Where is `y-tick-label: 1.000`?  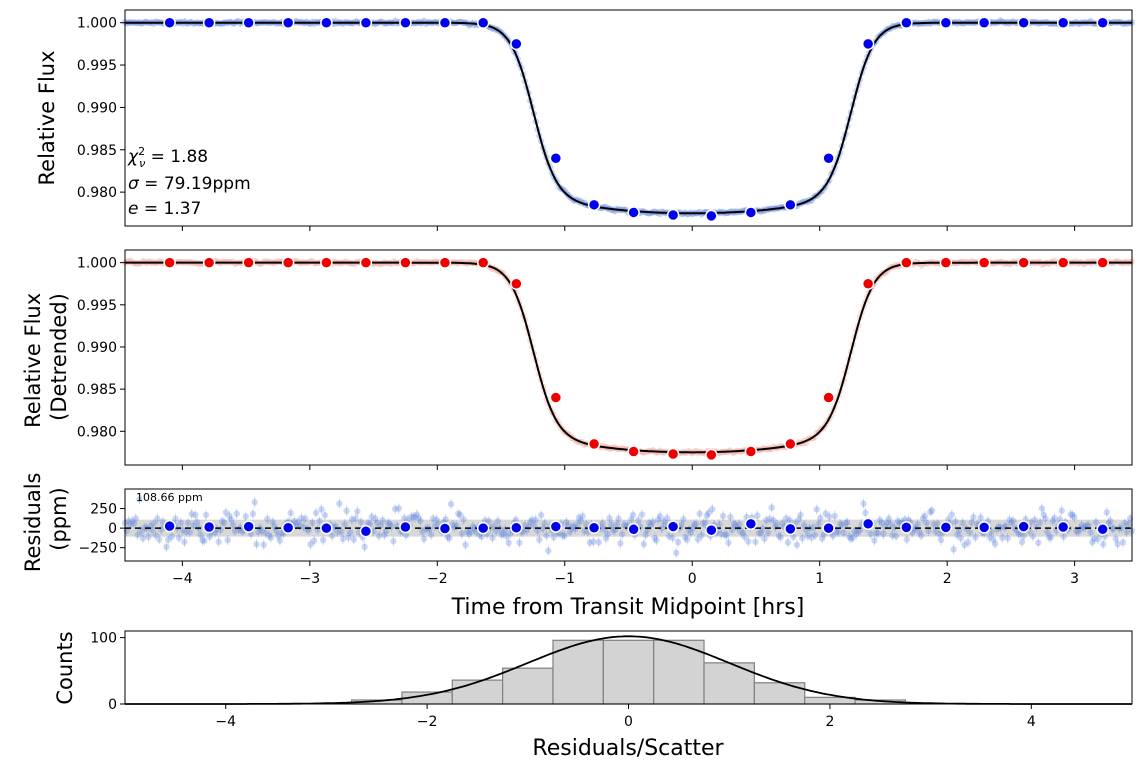 y-tick-label: 1.000 is located at coordinates (97, 24).